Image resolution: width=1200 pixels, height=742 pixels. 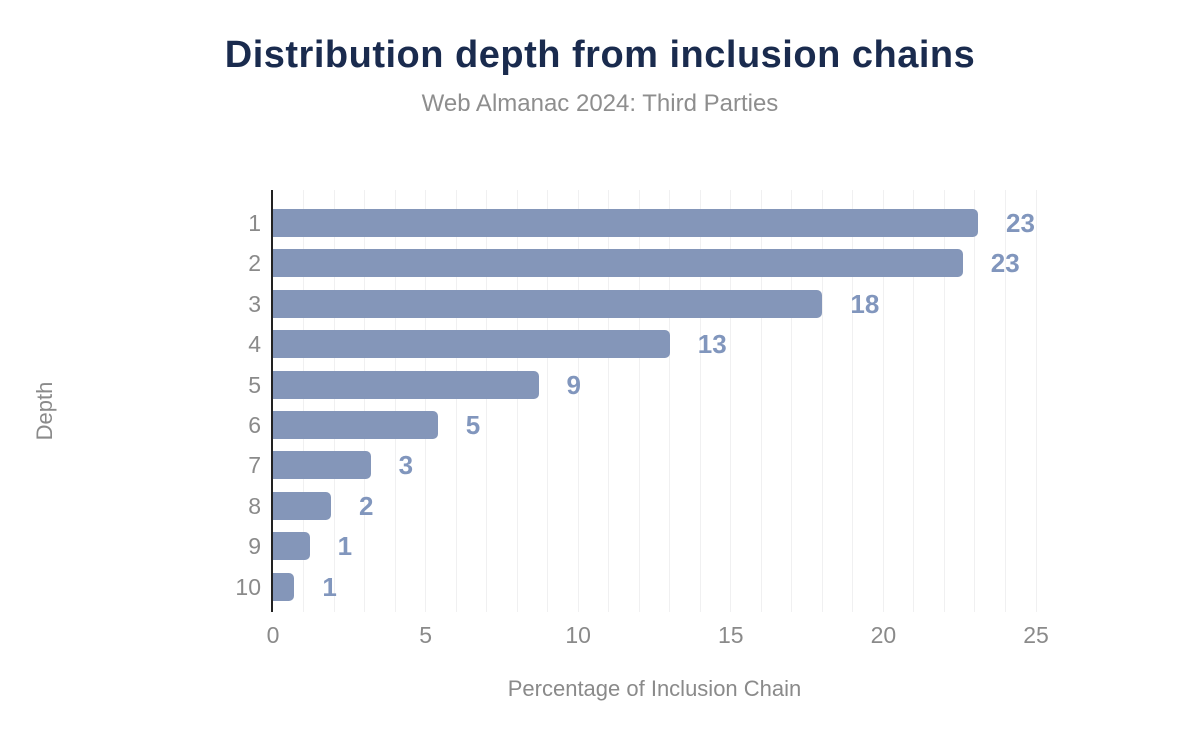 What do you see at coordinates (254, 546) in the screenshot?
I see `y-tick-label: 9` at bounding box center [254, 546].